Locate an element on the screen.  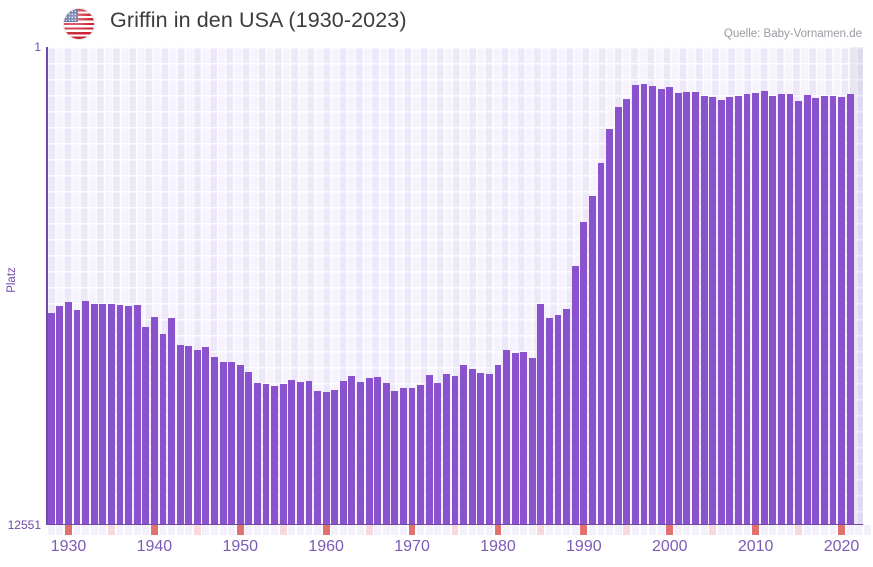
x-axis-tick-label: 2010 is located at coordinates (755, 546).